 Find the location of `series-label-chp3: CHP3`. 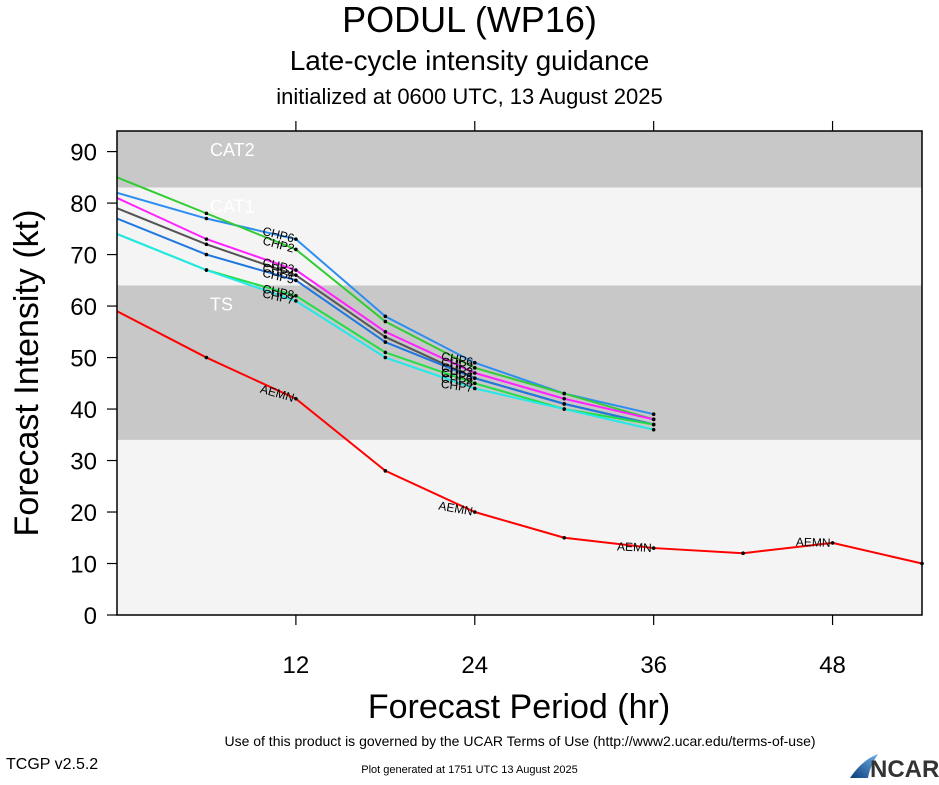

series-label-chp3: CHP3 is located at coordinates (457, 370).